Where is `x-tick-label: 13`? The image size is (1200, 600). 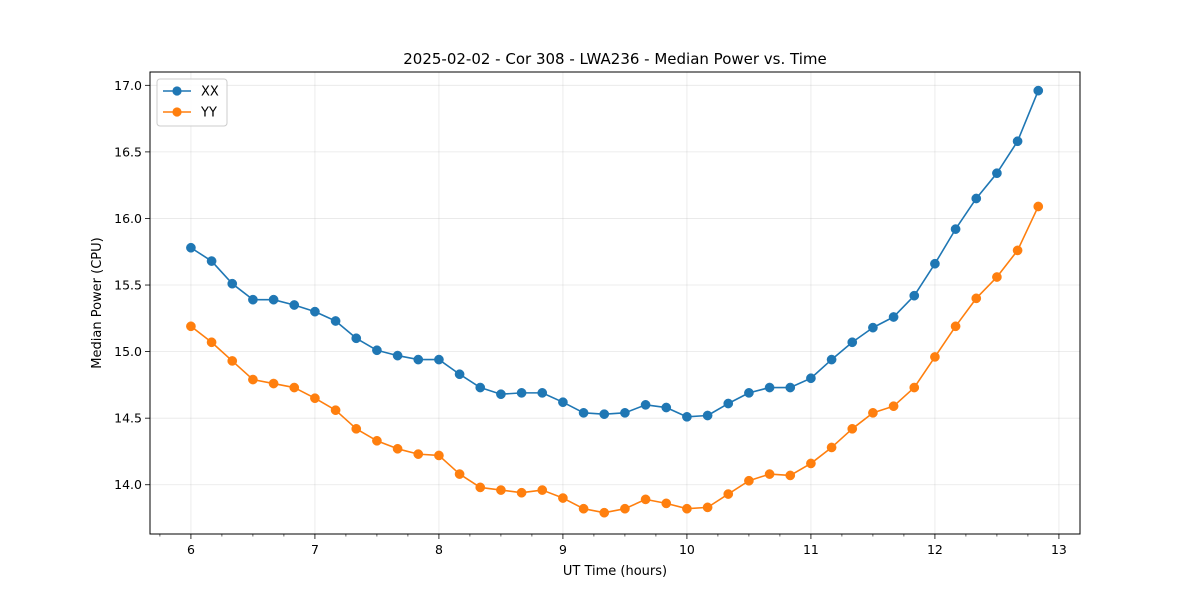
x-tick-label: 13 is located at coordinates (1059, 549).